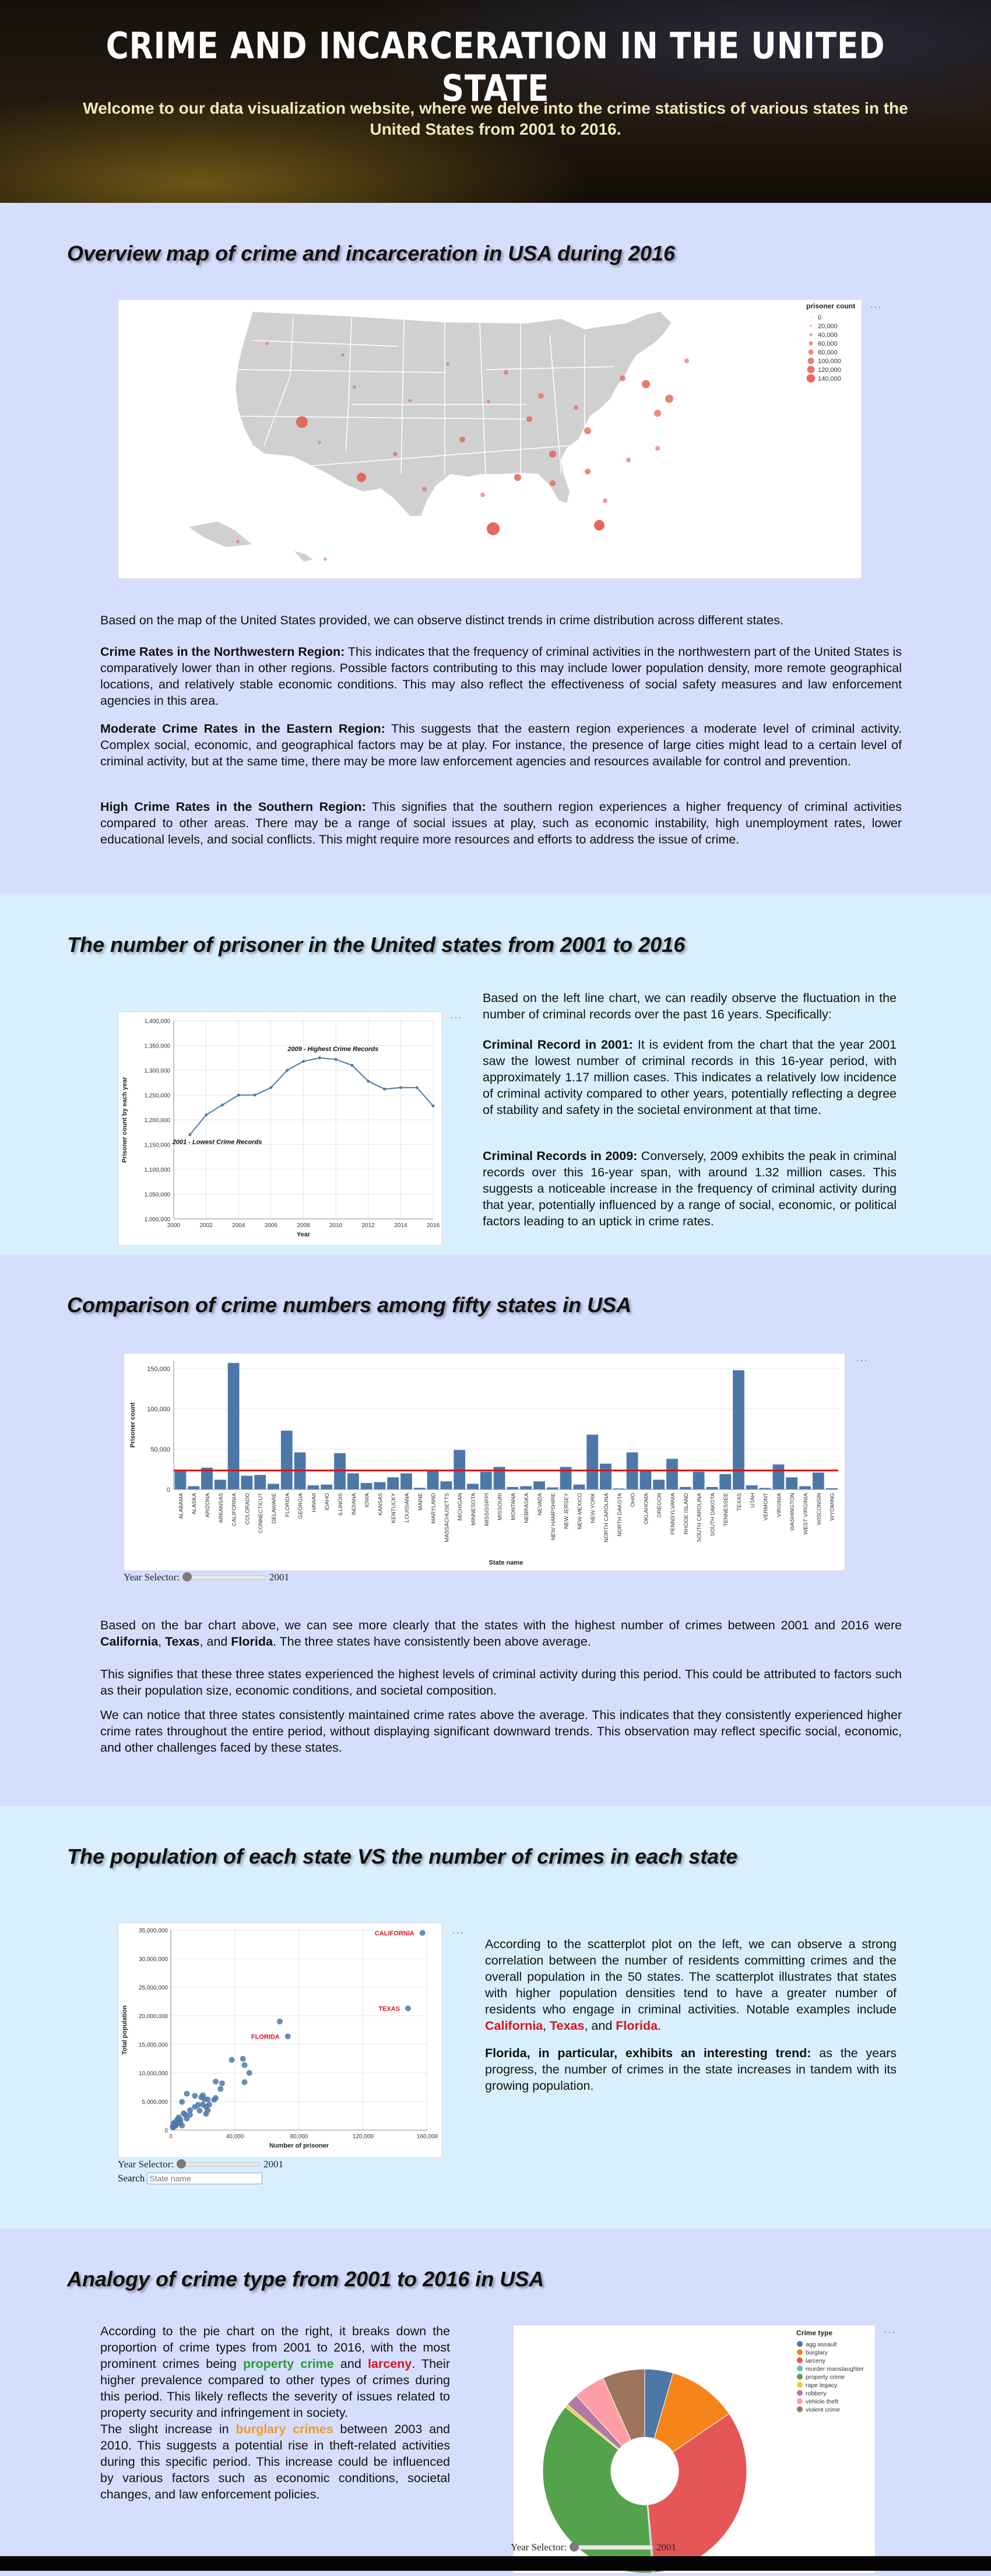  I want to click on x-axis-title: Number of prisoner, so click(299, 2145).